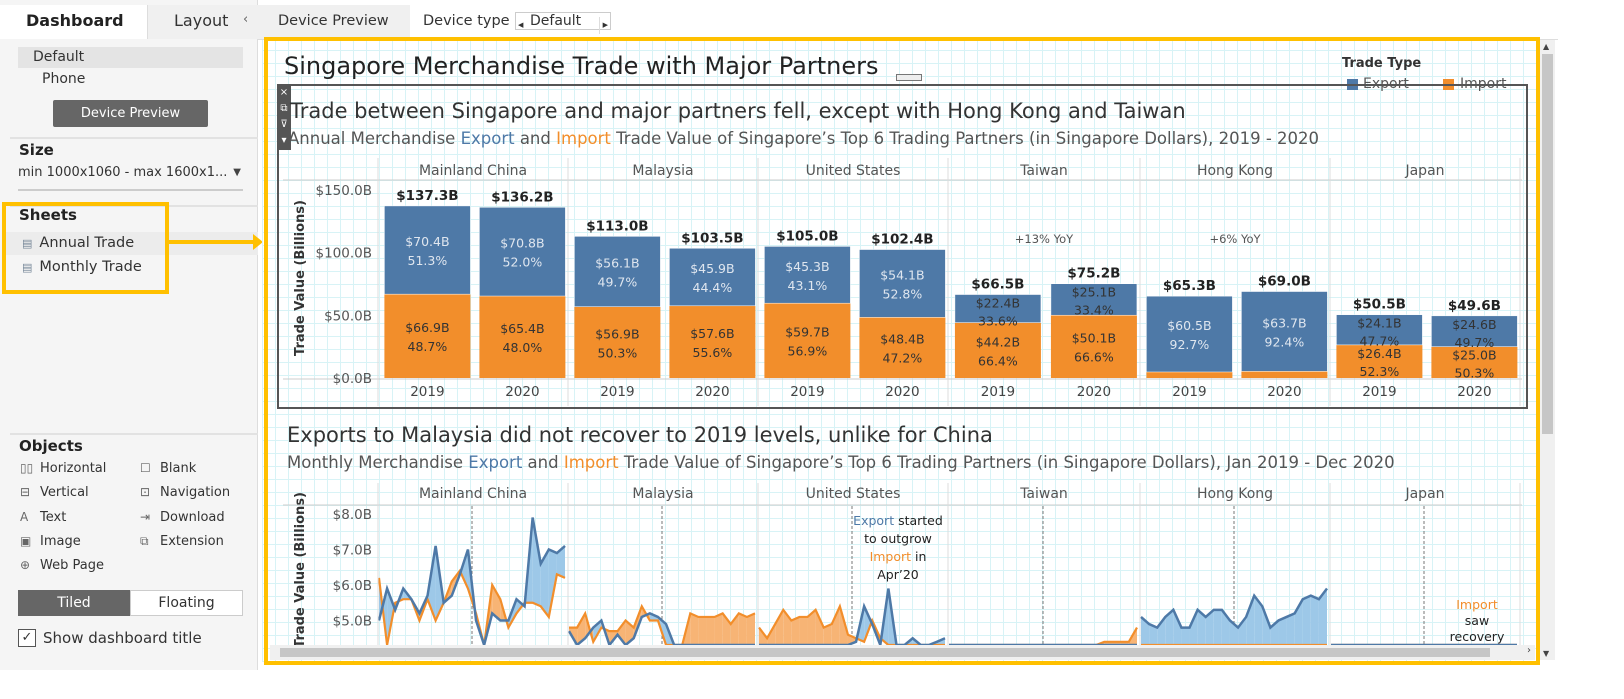  I want to click on device-phone: Phone, so click(64, 79).